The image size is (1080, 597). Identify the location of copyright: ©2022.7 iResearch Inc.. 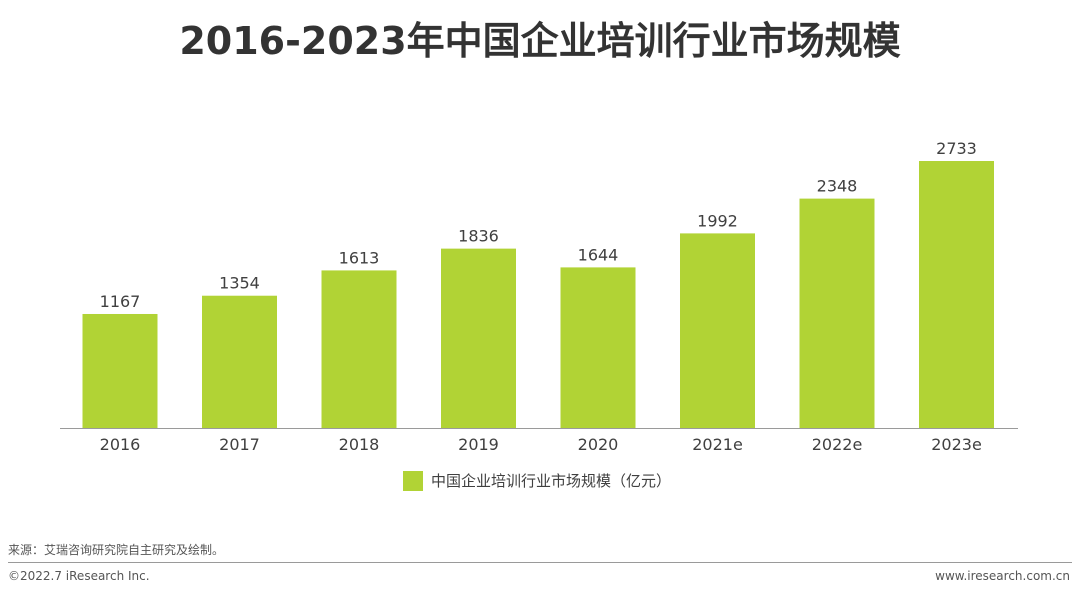
(79, 576).